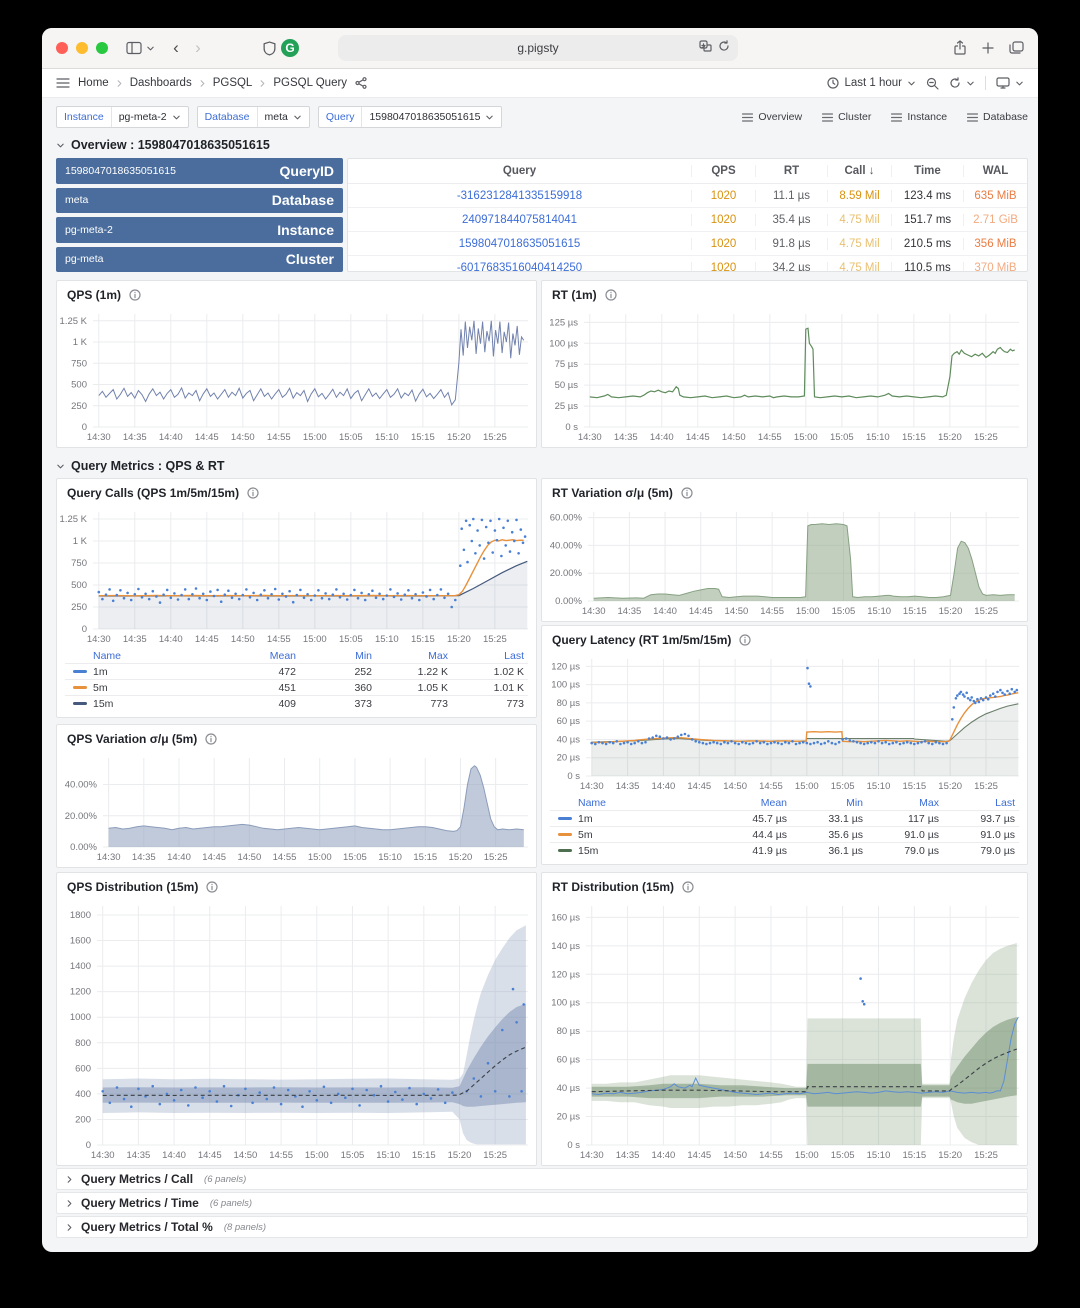 The image size is (1080, 1308). I want to click on translate-icon, so click(705, 46).